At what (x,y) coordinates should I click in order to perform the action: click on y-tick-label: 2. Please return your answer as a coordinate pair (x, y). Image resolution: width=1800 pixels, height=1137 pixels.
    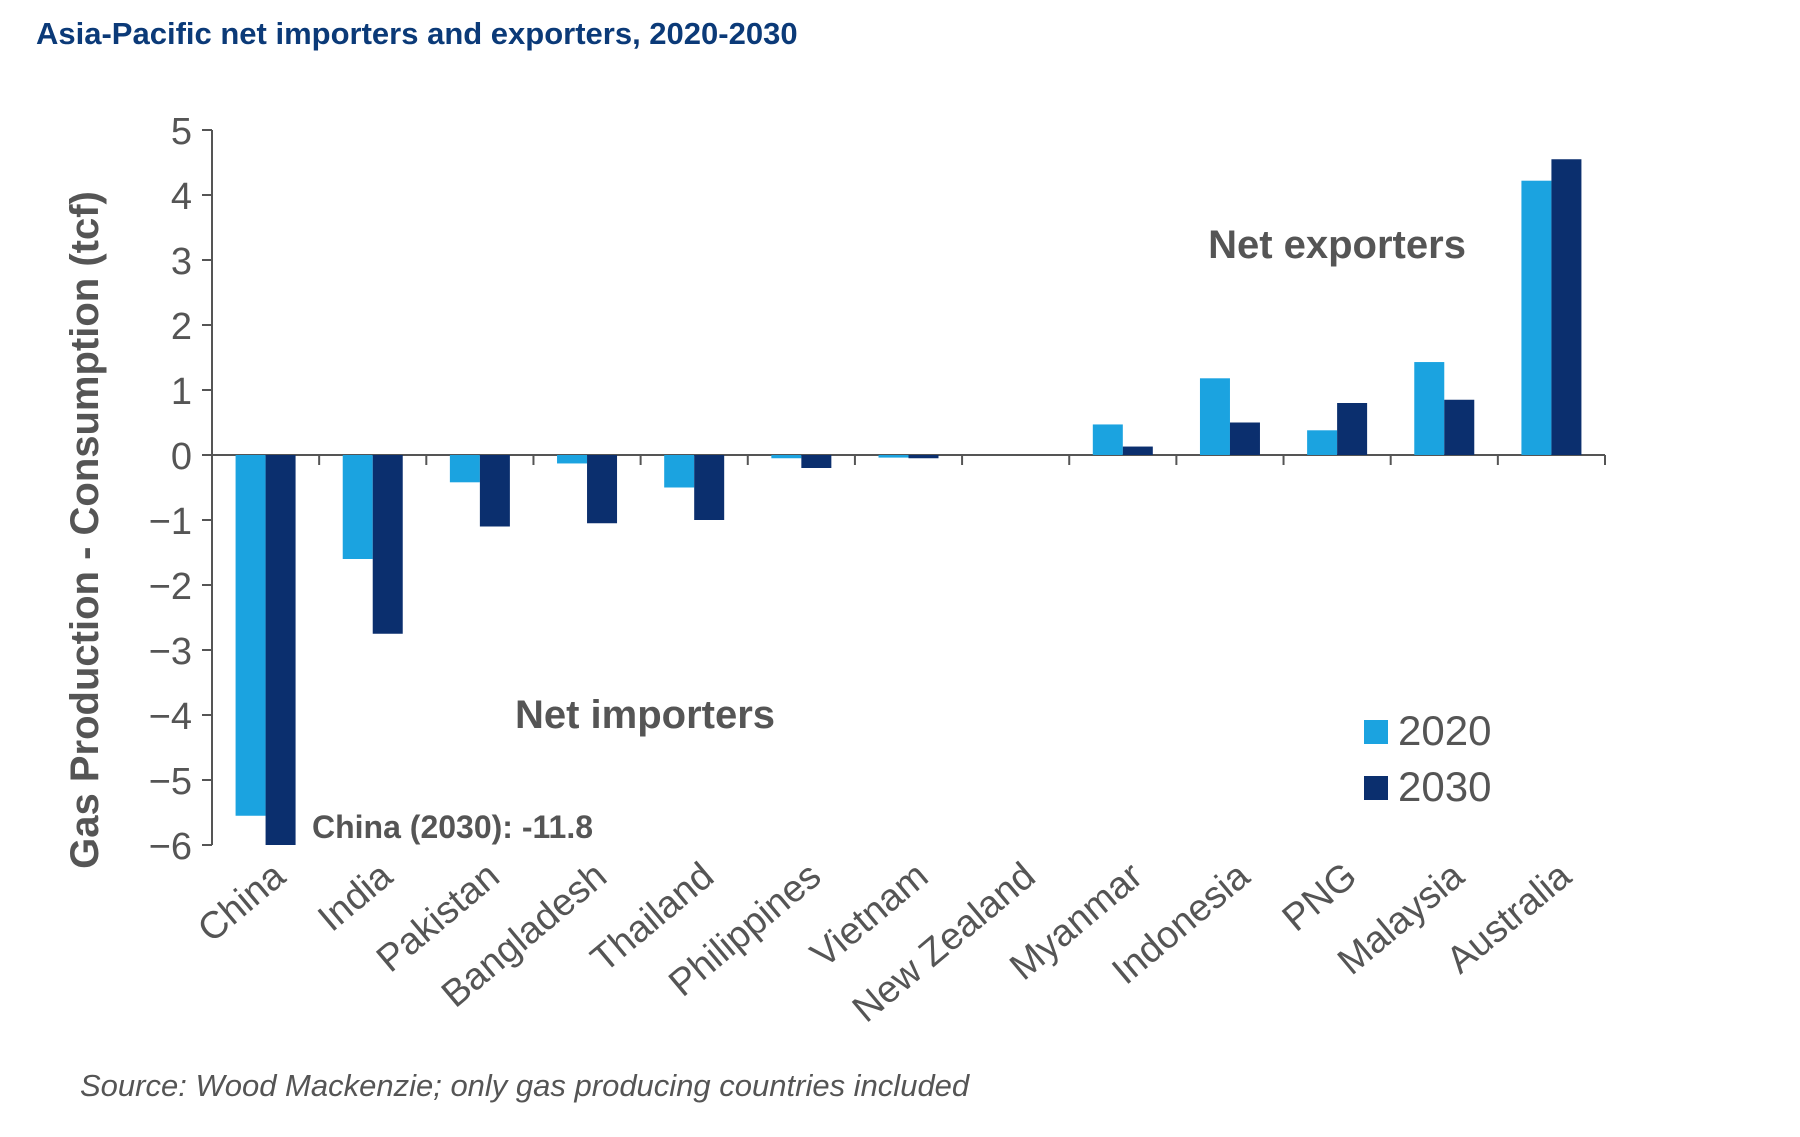
    Looking at the image, I should click on (181, 327).